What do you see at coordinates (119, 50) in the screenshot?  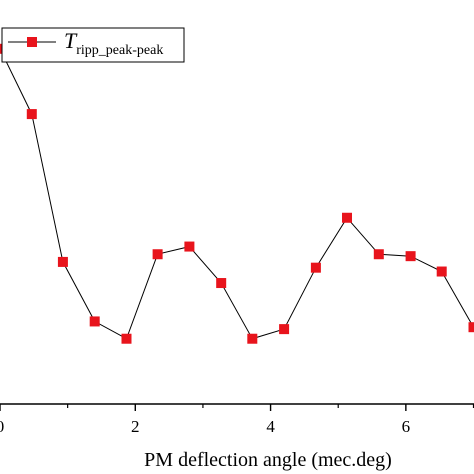 I see `legend-label-sub: ripp_peak-peak` at bounding box center [119, 50].